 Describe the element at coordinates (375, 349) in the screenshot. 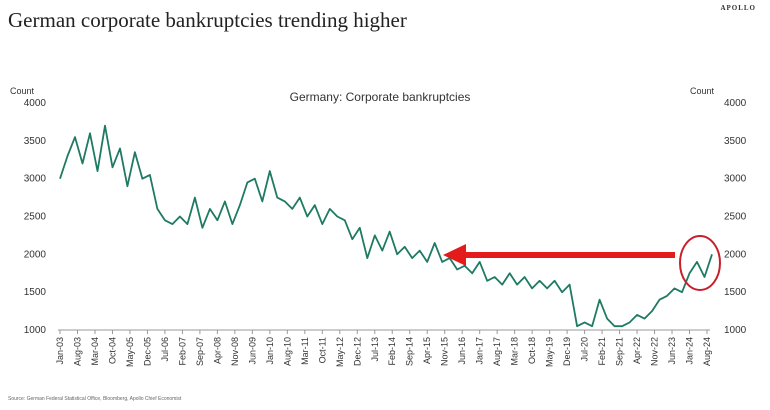

I see `x-tick-label: Jul-13` at that location.